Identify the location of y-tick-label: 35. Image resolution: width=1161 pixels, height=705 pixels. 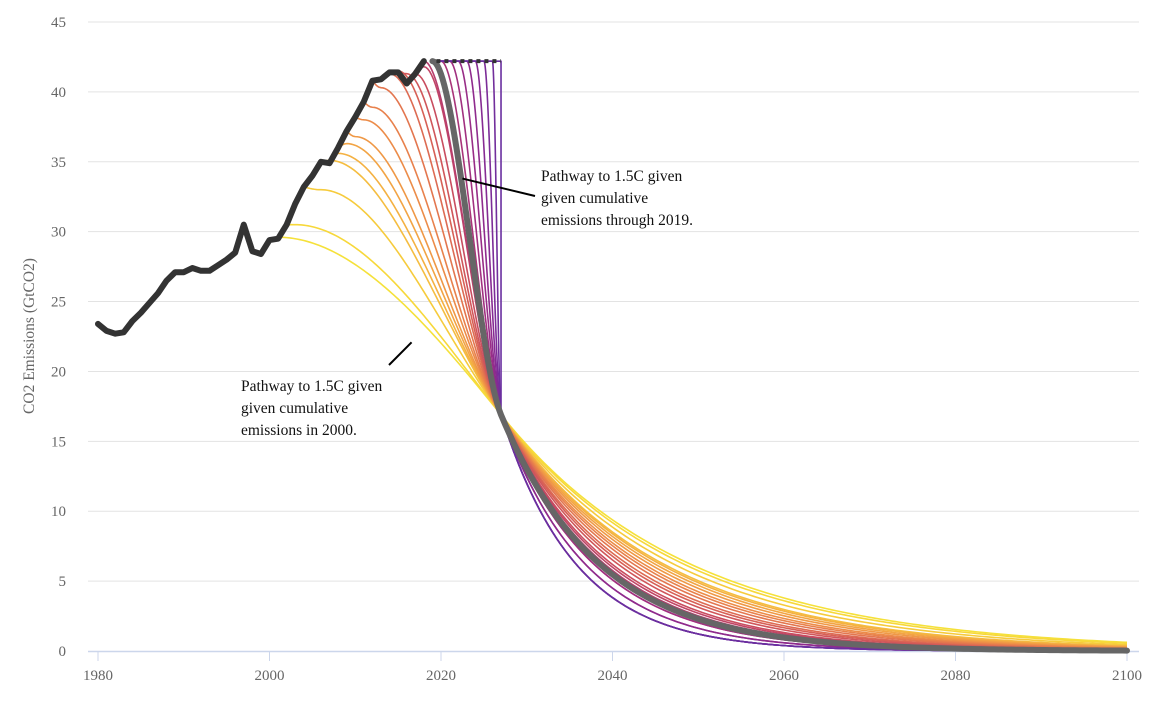
(58, 163).